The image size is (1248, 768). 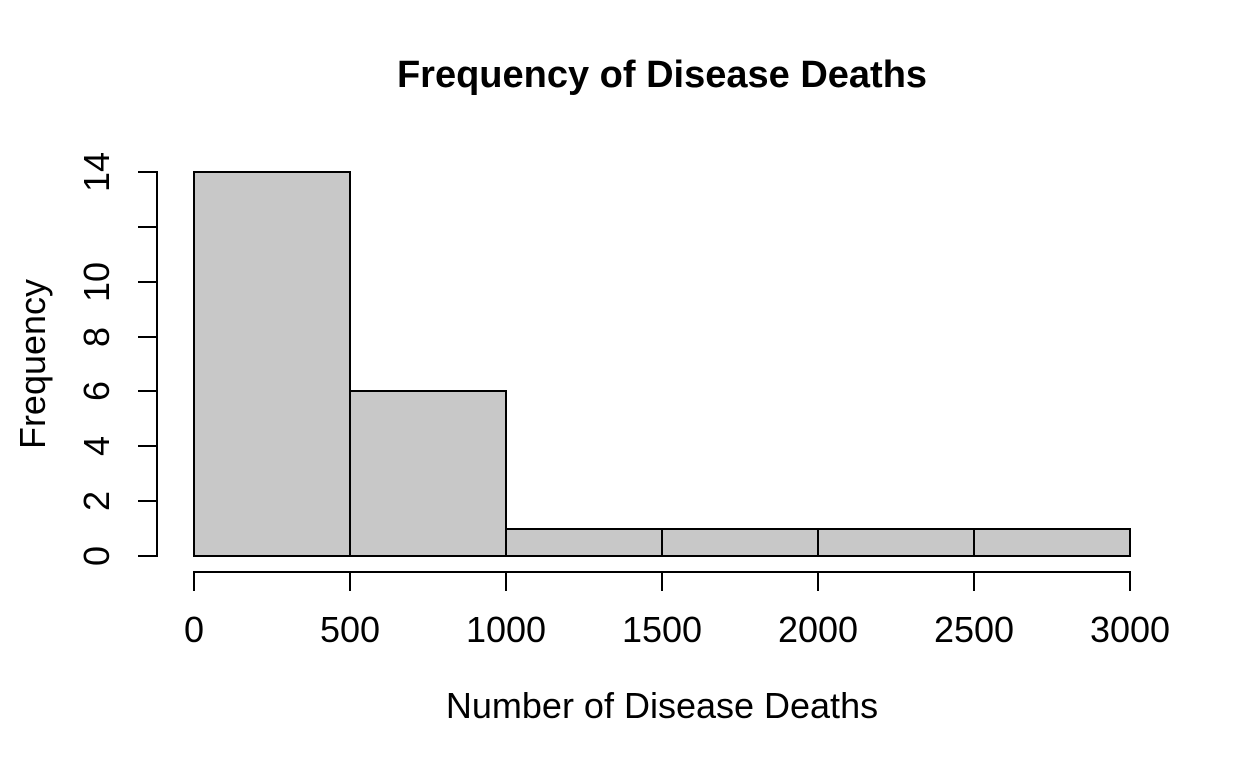 I want to click on y-tick-label: 2, so click(x=96, y=501).